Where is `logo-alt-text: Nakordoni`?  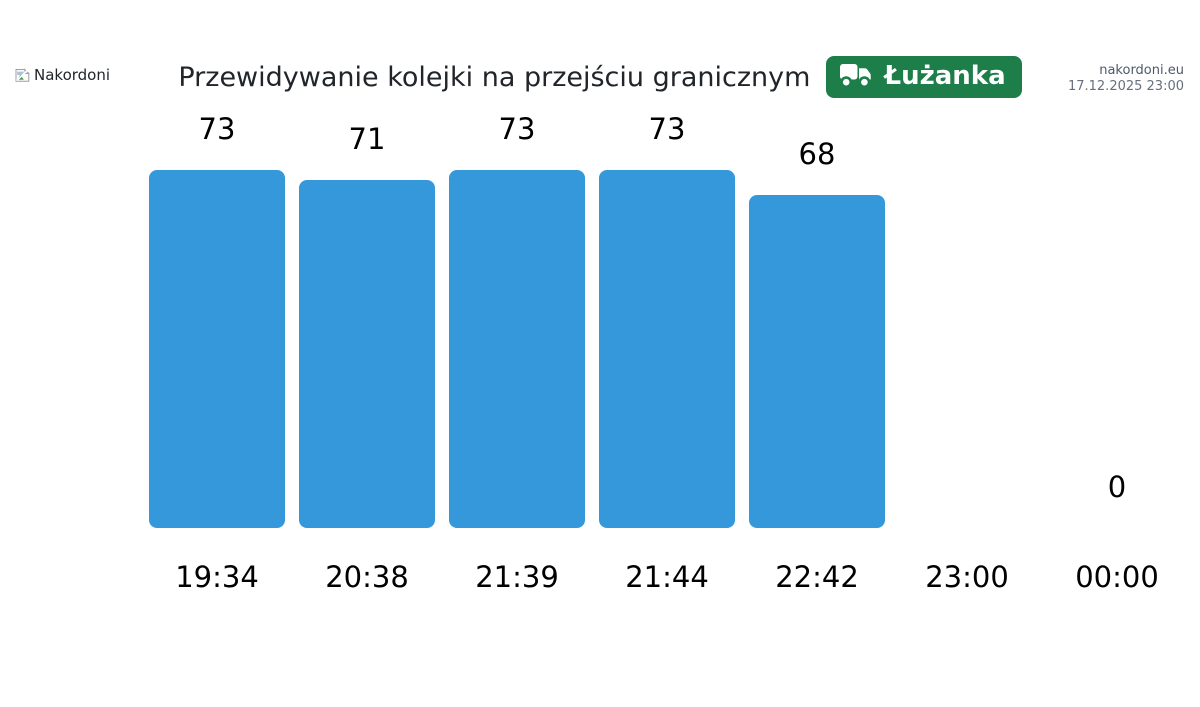 logo-alt-text: Nakordoni is located at coordinates (72, 75).